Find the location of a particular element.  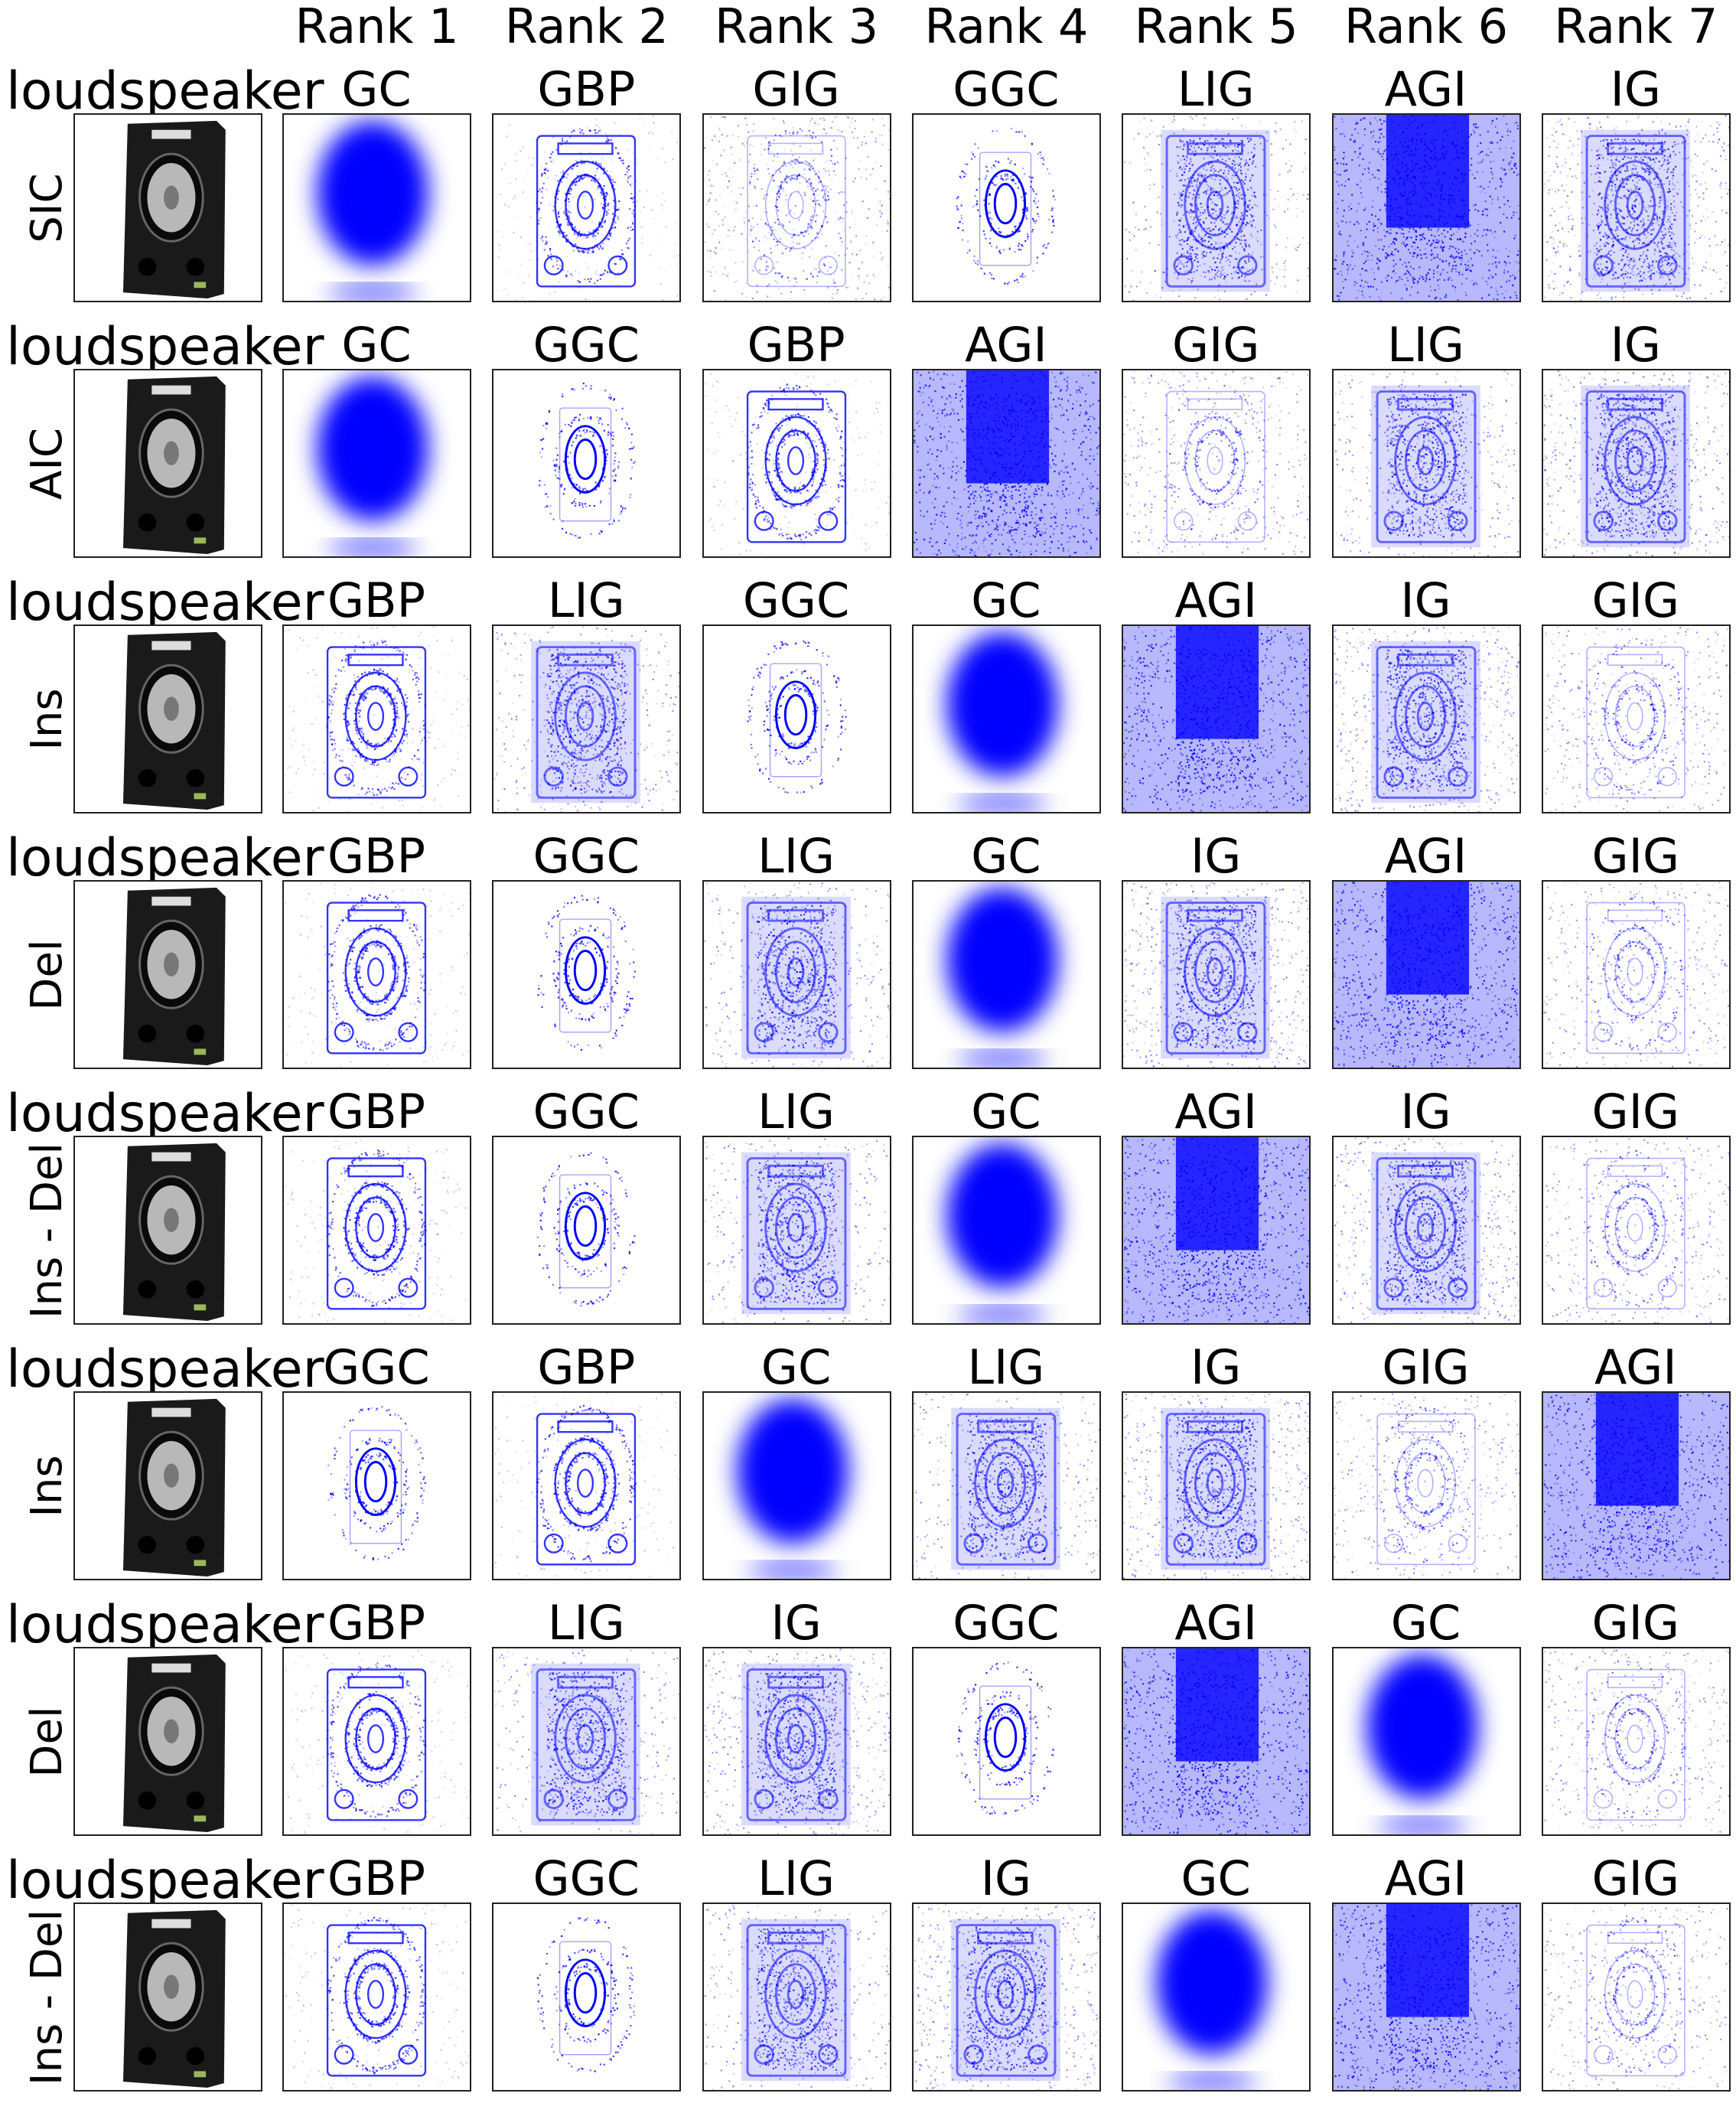

rank-header-4: Rank 4 is located at coordinates (1006, 27).